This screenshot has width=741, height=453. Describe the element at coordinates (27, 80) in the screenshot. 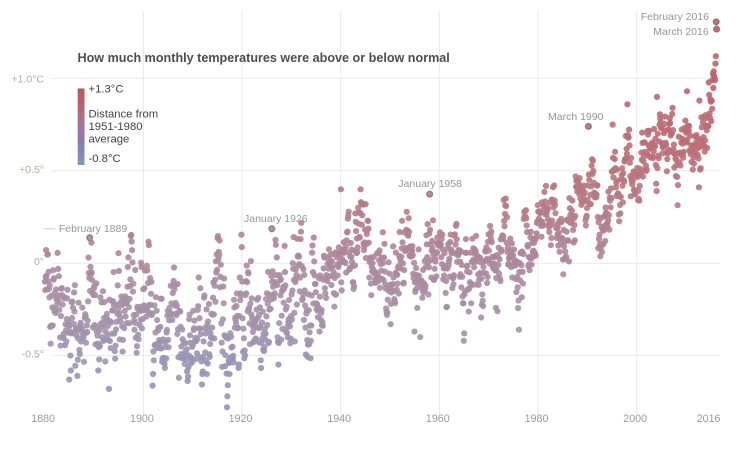

I see `svg-text: +1.0°C` at that location.